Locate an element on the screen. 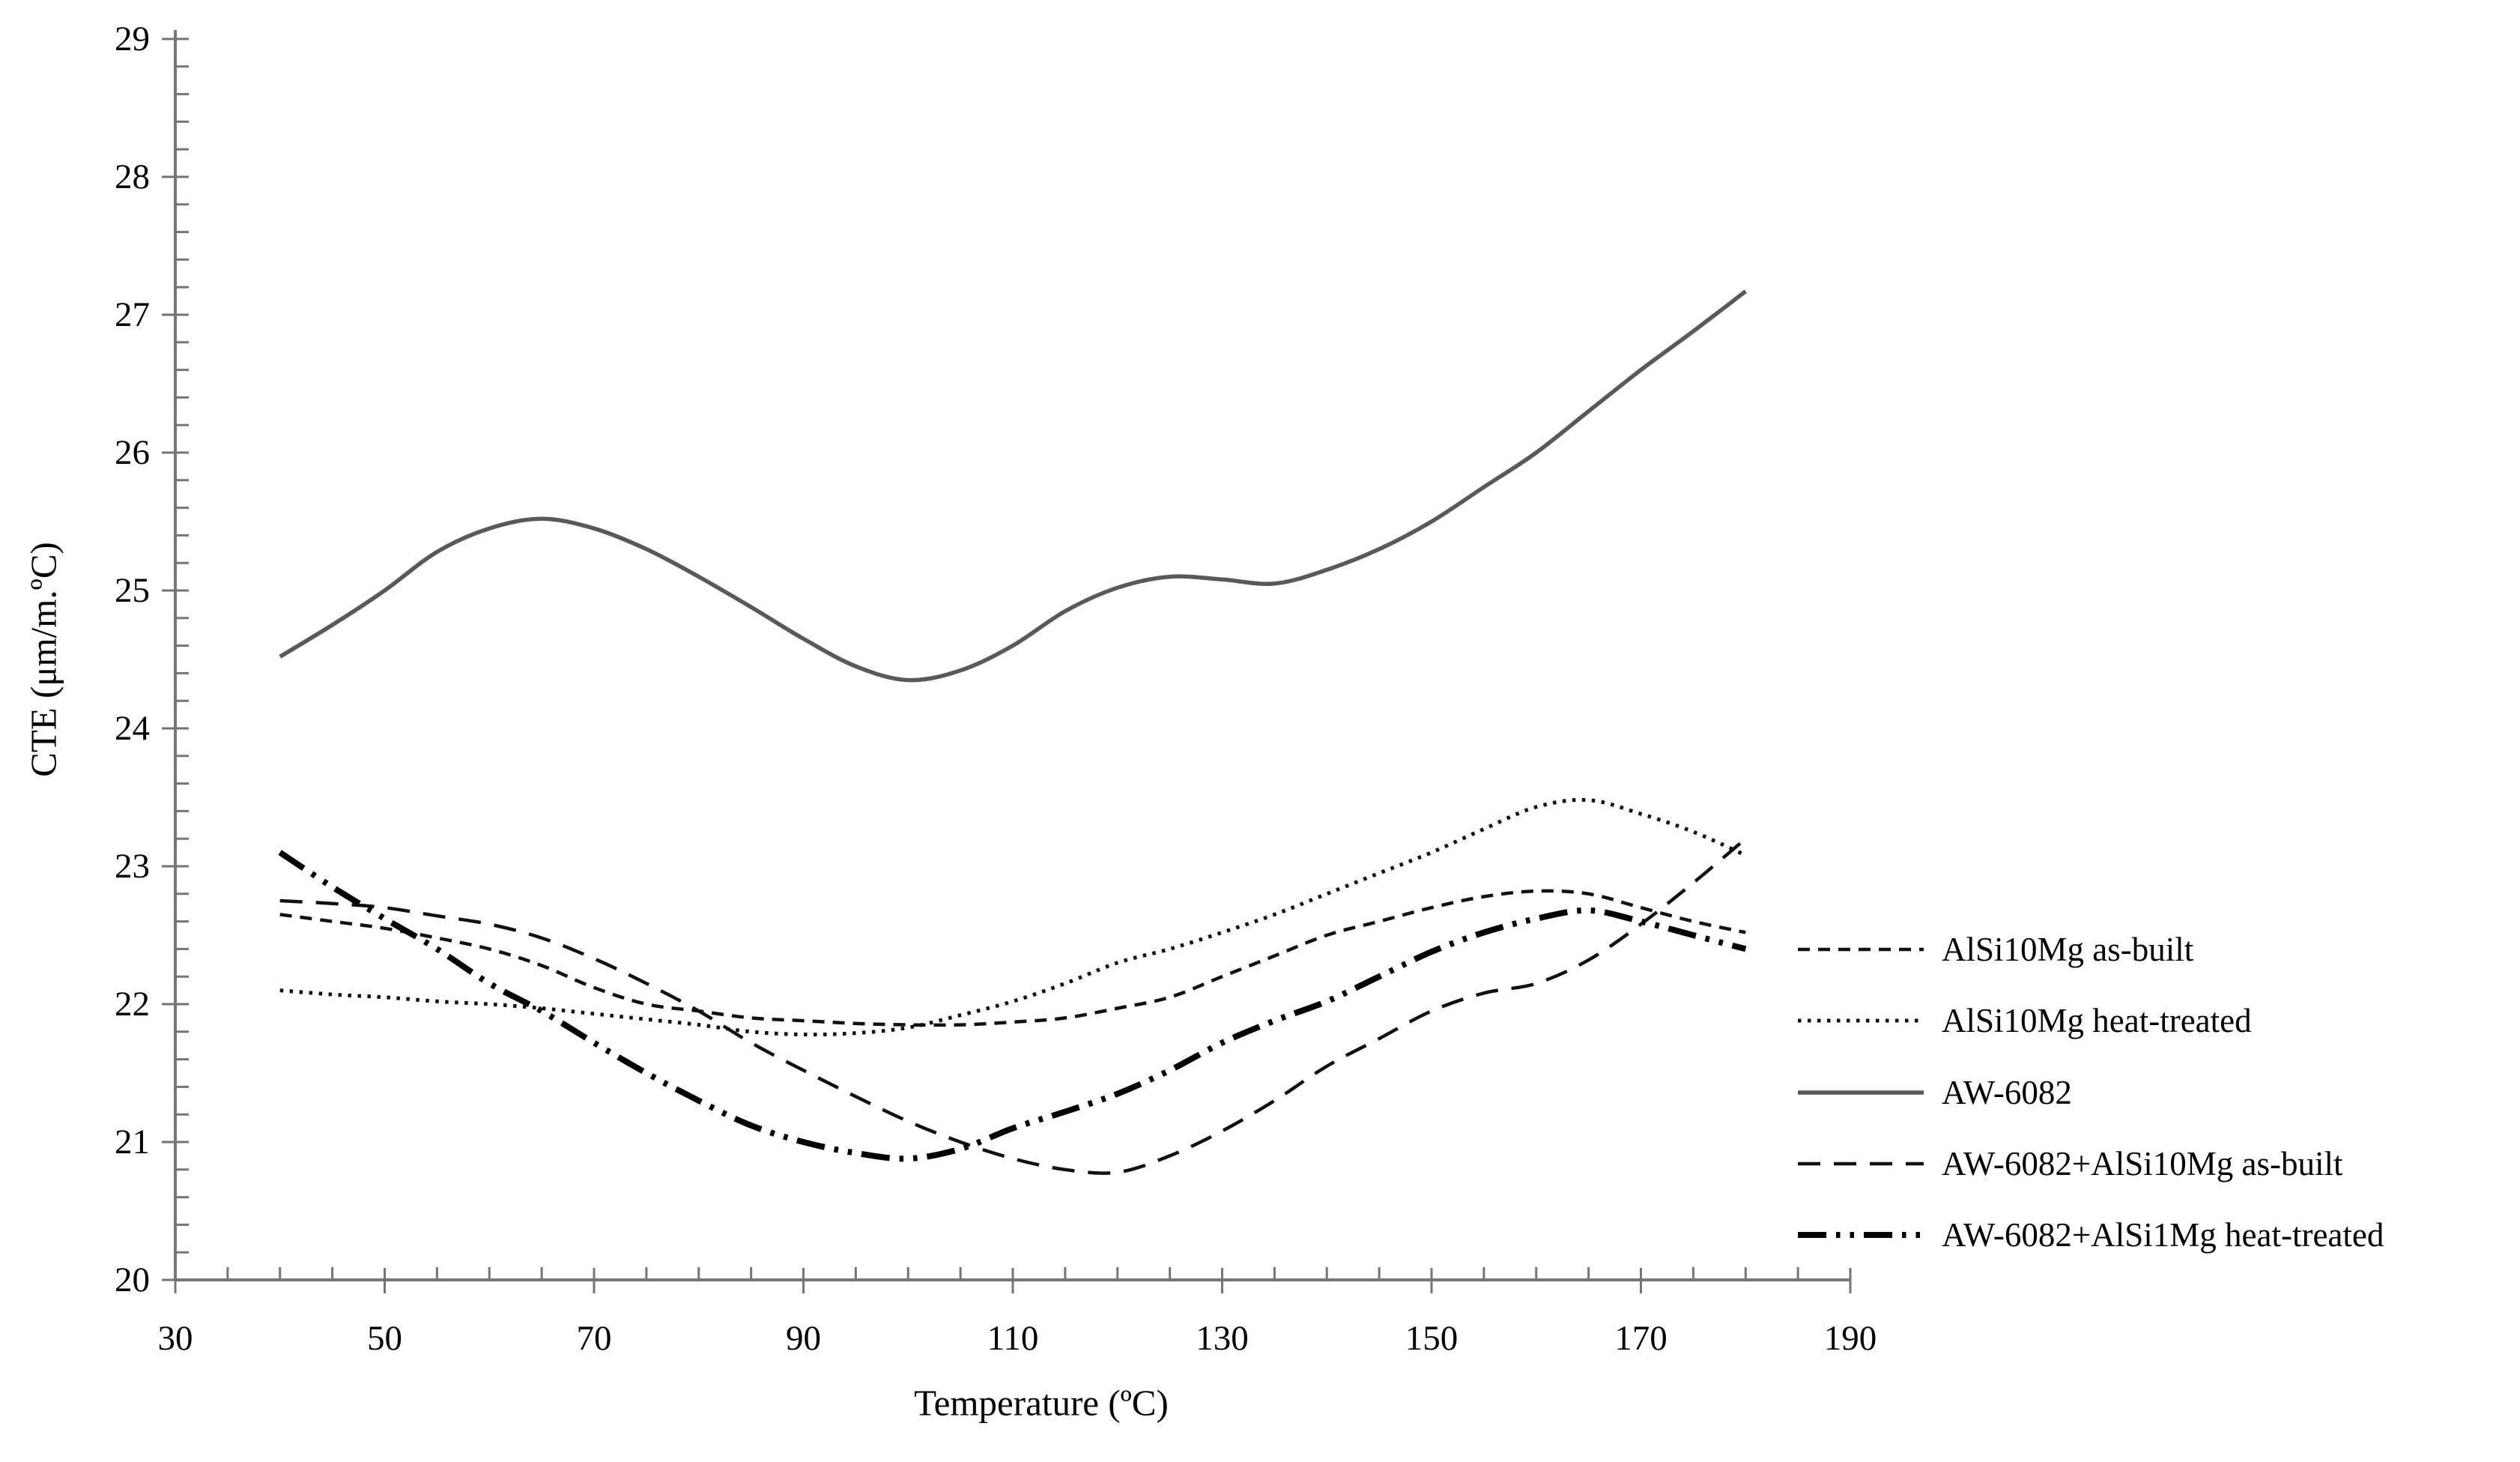  legend-item-aw-6082: AW-6082 is located at coordinates (1935, 1093).